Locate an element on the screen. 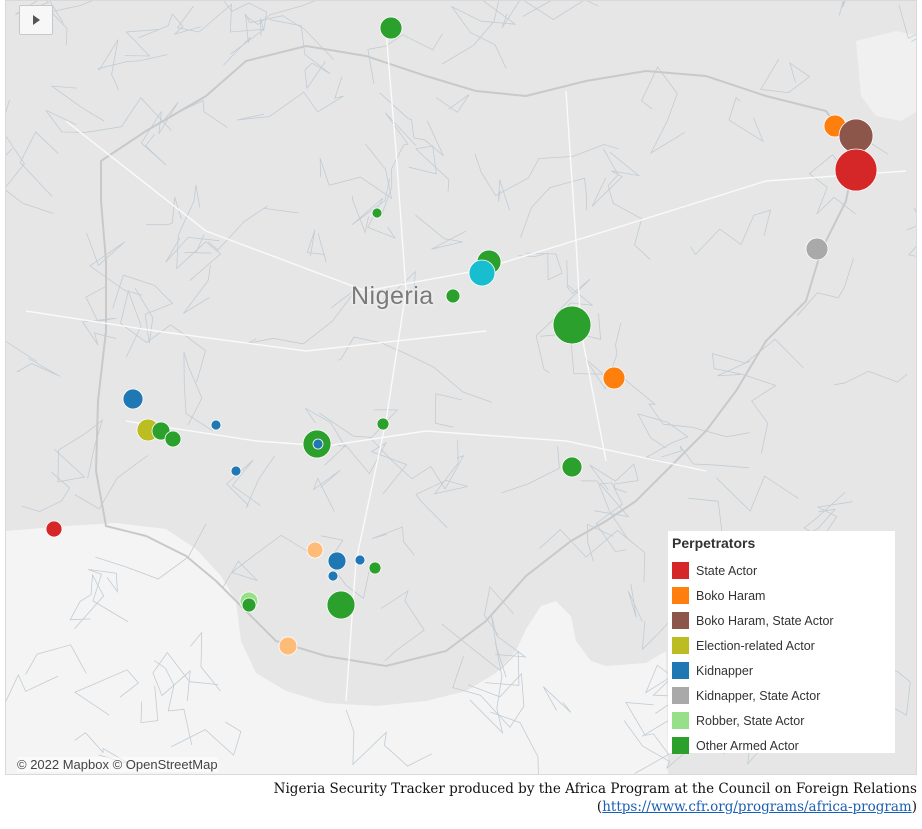 The height and width of the screenshot is (829, 922). legend-item-state-actor: State Actor is located at coordinates (781, 570).